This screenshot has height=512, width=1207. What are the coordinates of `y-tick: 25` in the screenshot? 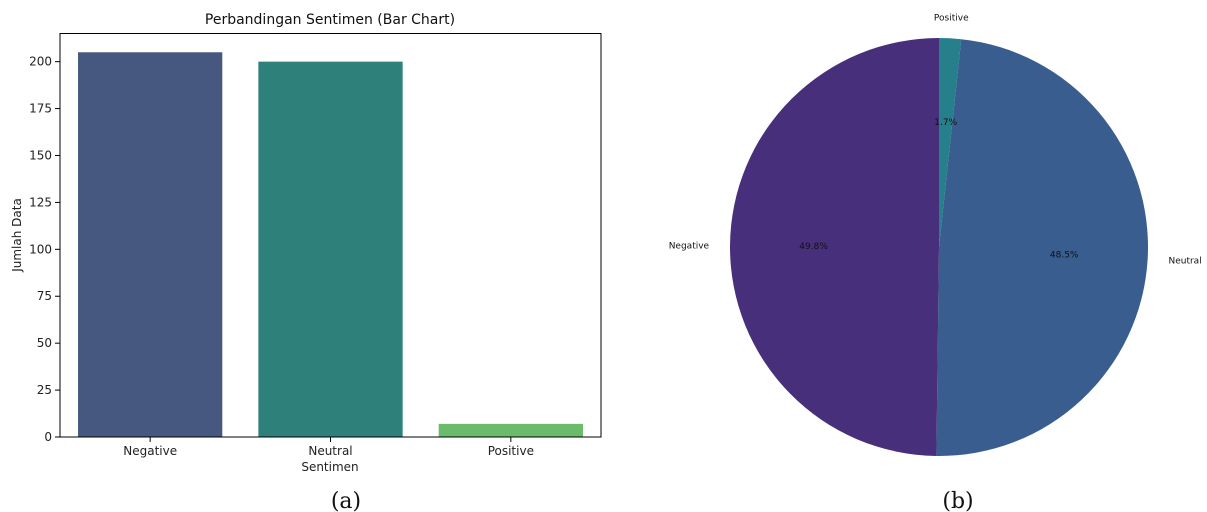 It's located at (48, 390).